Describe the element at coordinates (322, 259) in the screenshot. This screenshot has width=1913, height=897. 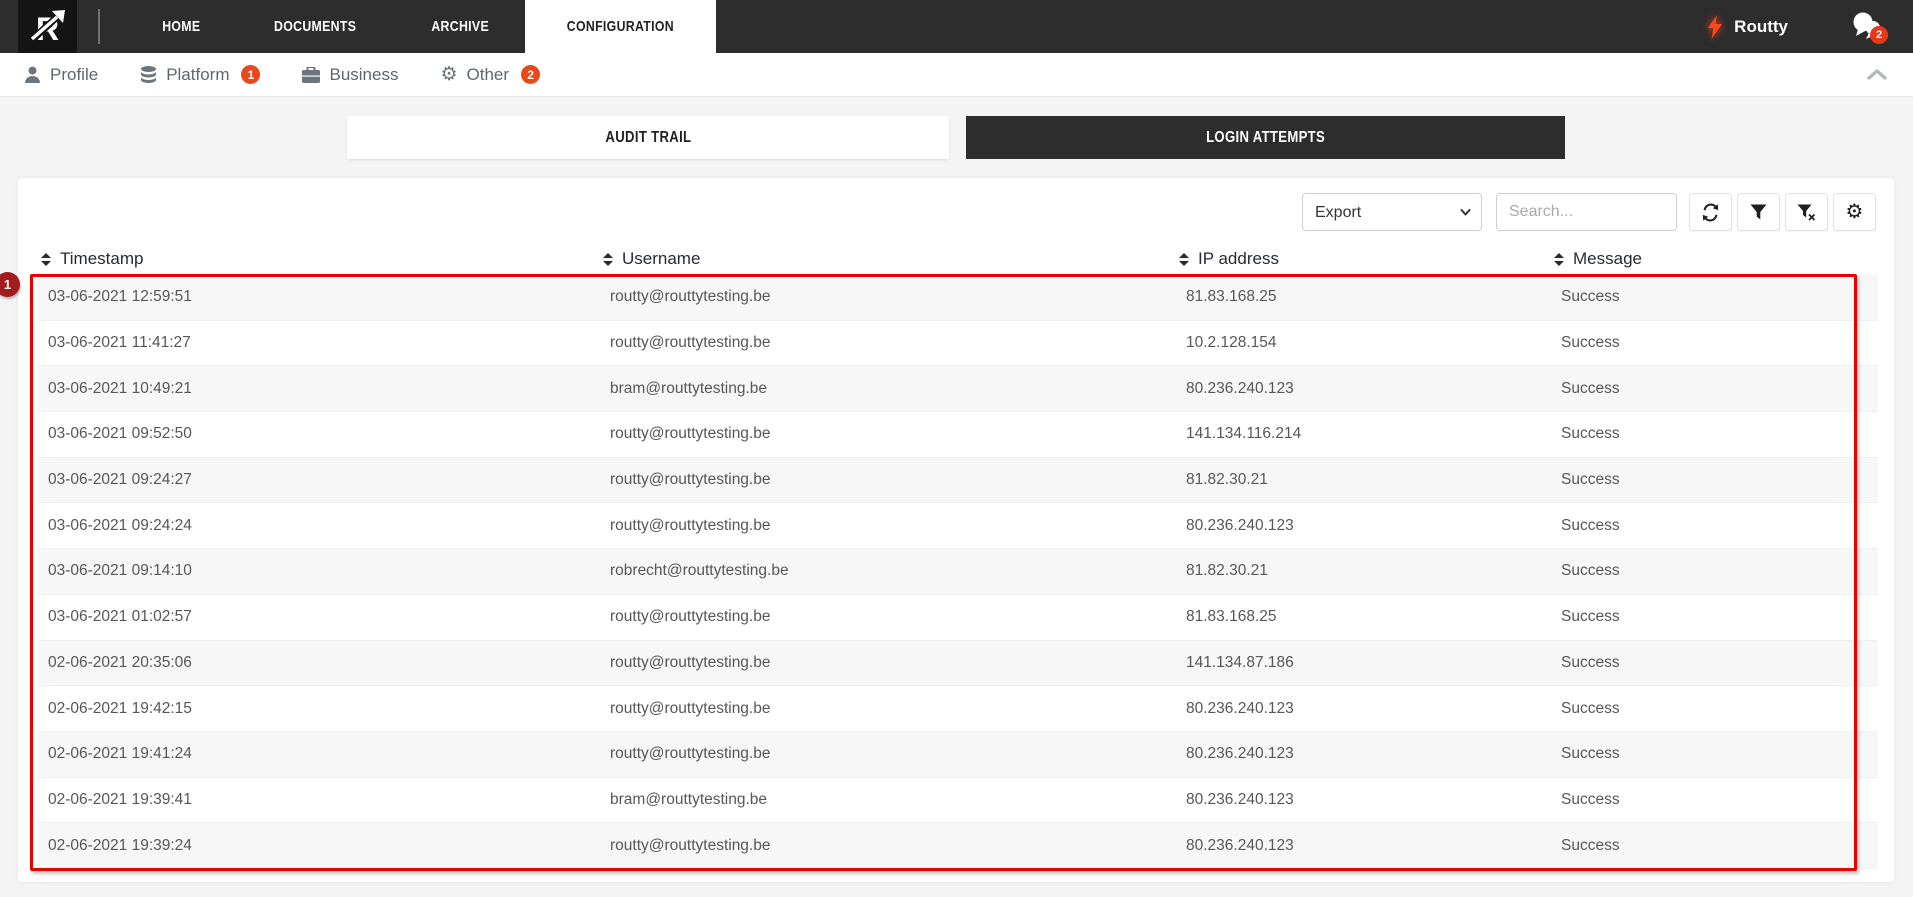
I see `column-header-timestamp: Timestamp` at that location.